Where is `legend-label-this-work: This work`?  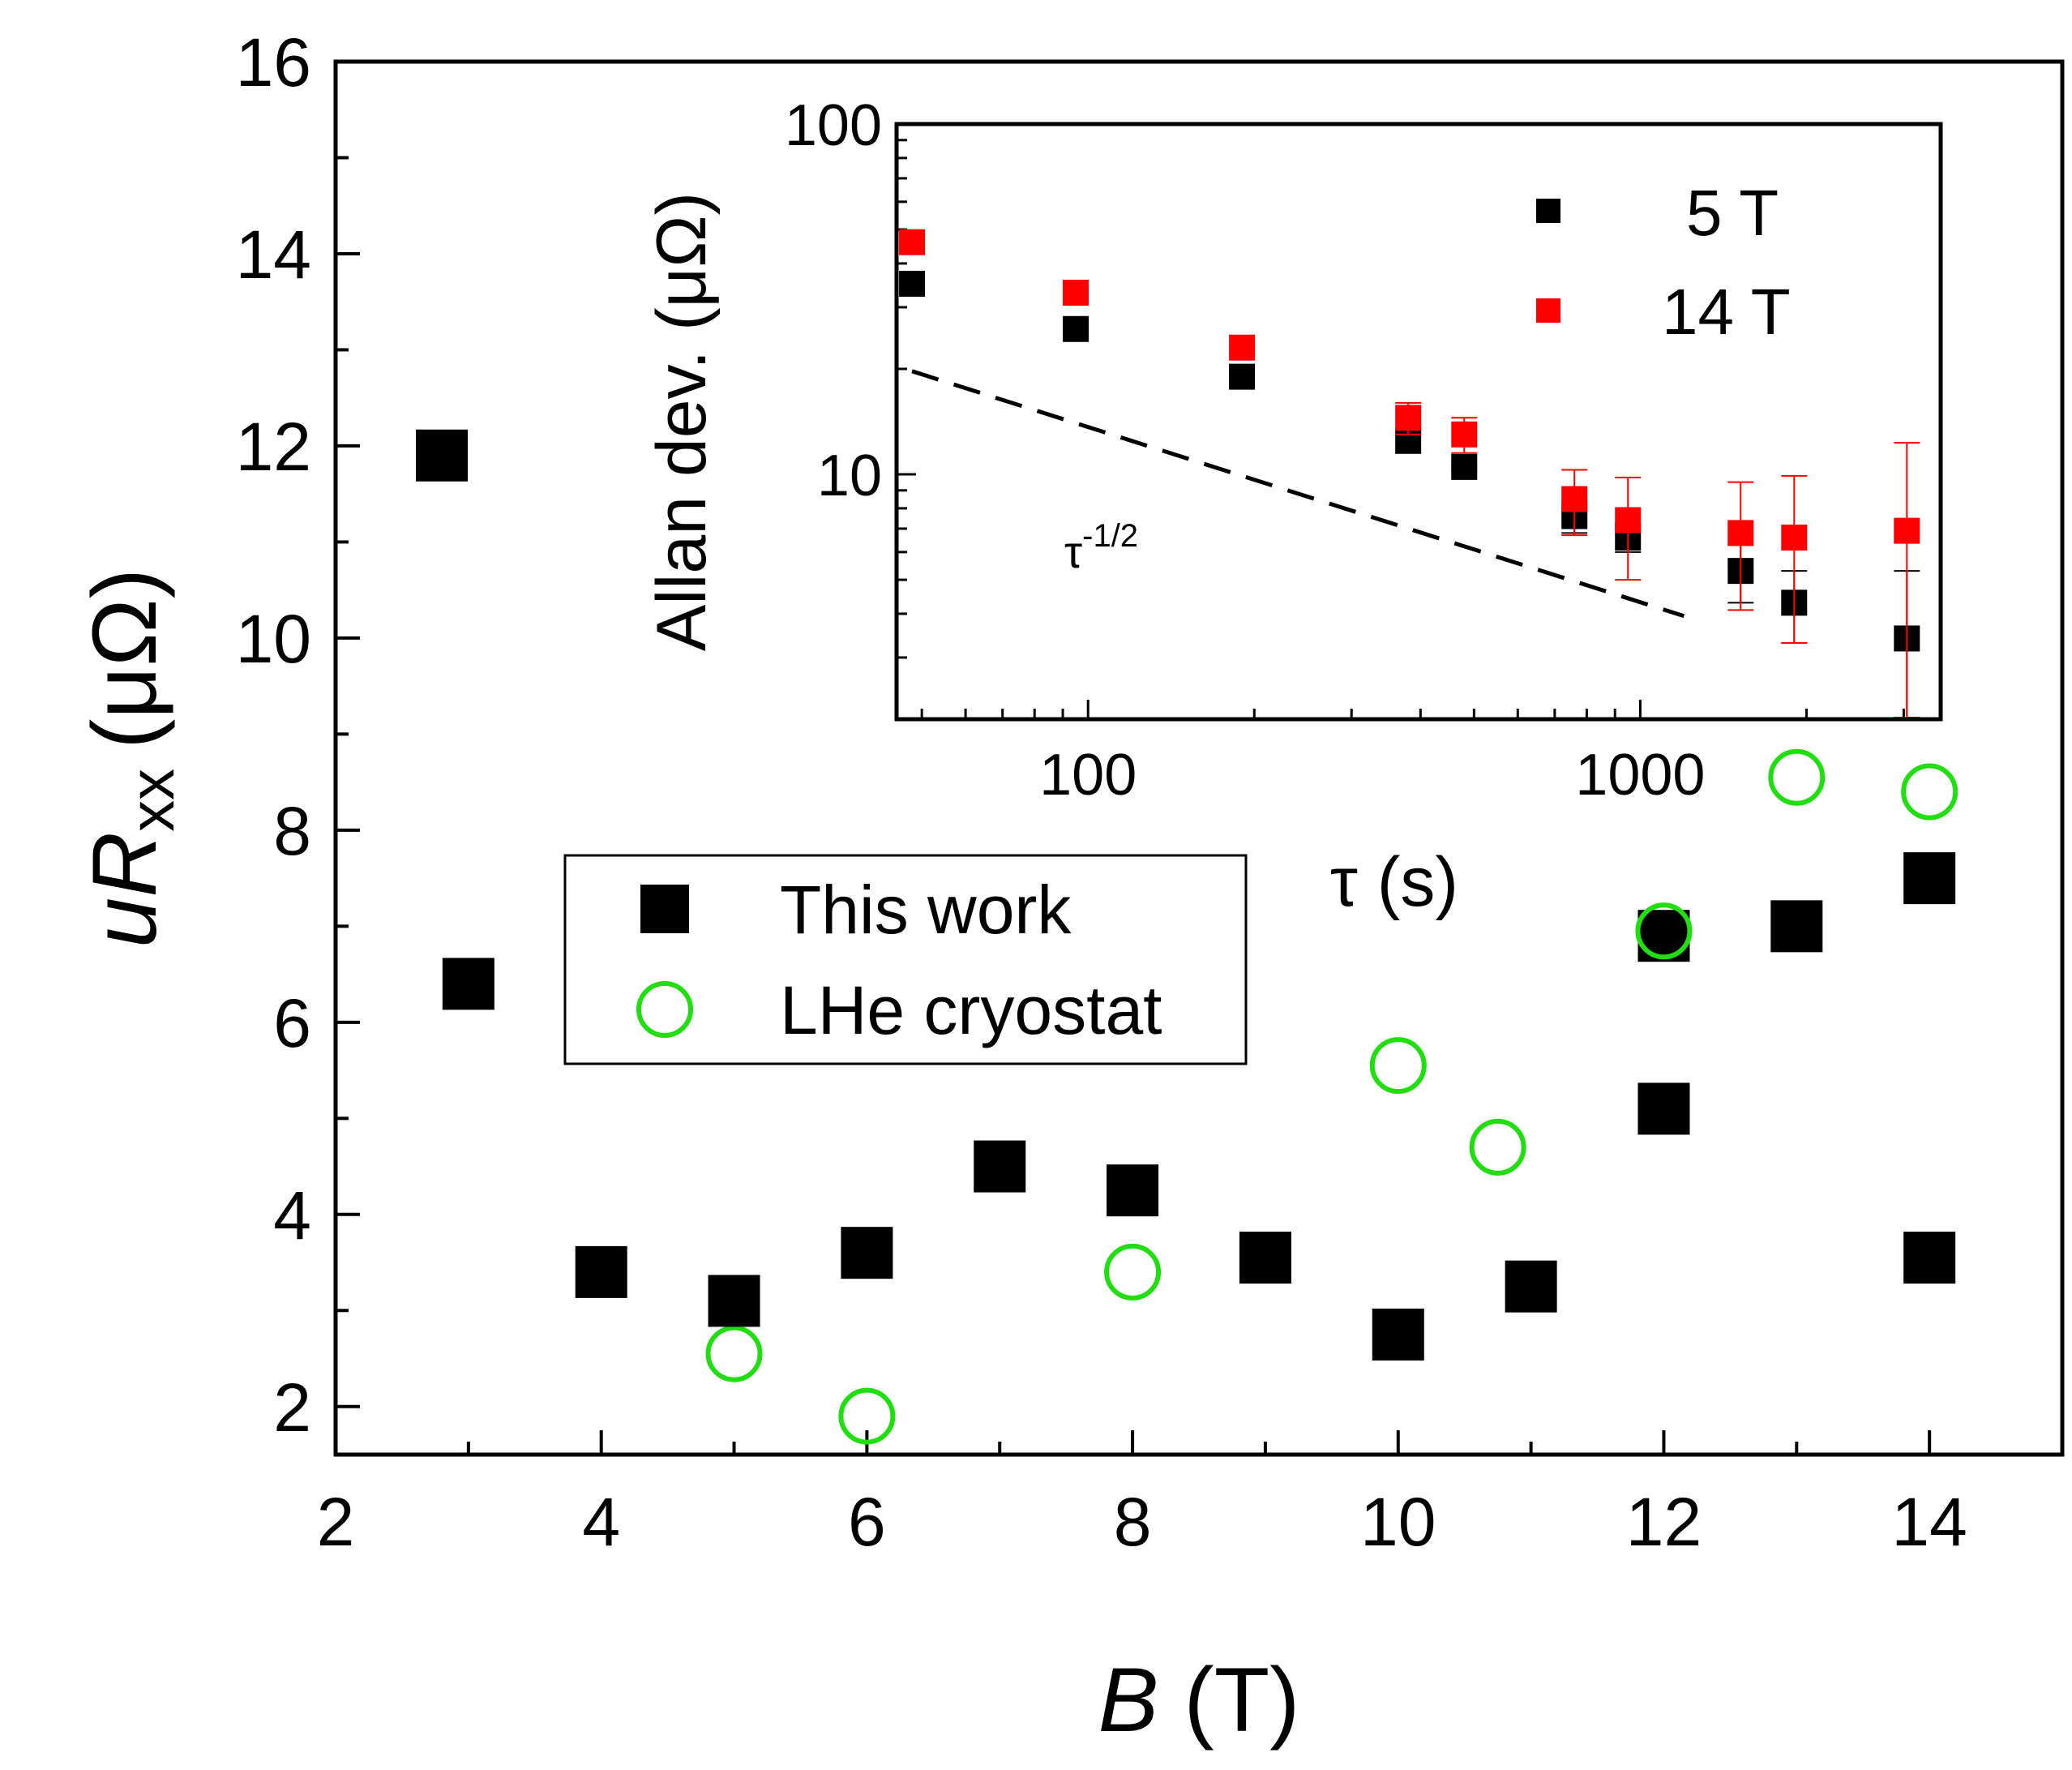
legend-label-this-work: This work is located at coordinates (926, 910).